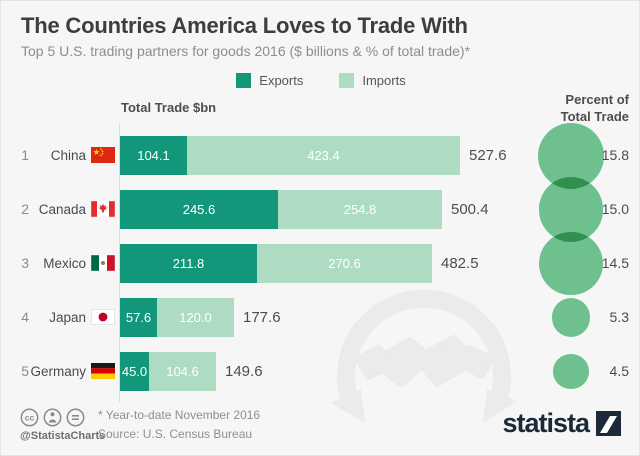 The width and height of the screenshot is (640, 456). I want to click on statista-charts-handle: @StatistaCharts, so click(63, 436).